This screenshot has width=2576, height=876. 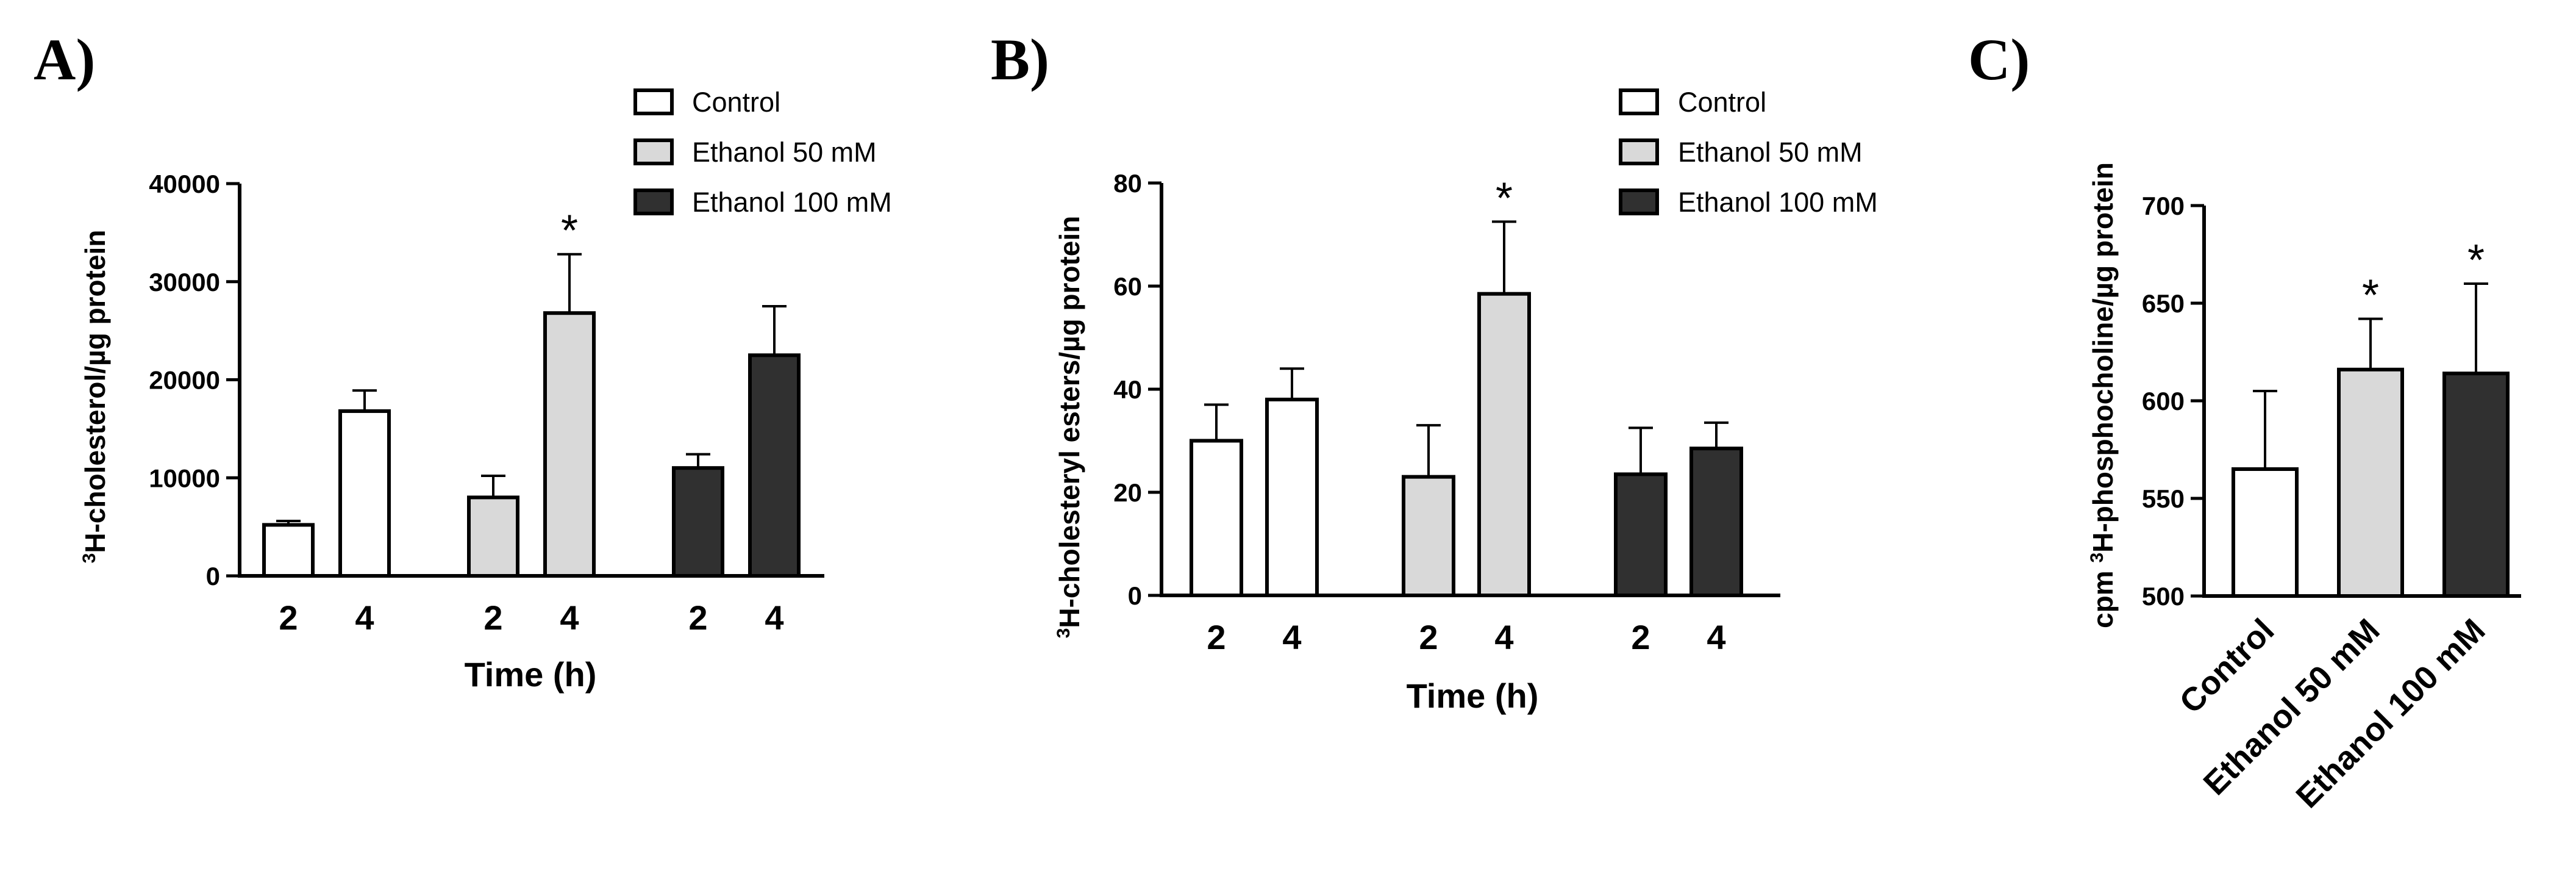 I want to click on legend-swatch-ethanol-100-b, so click(x=1639, y=201).